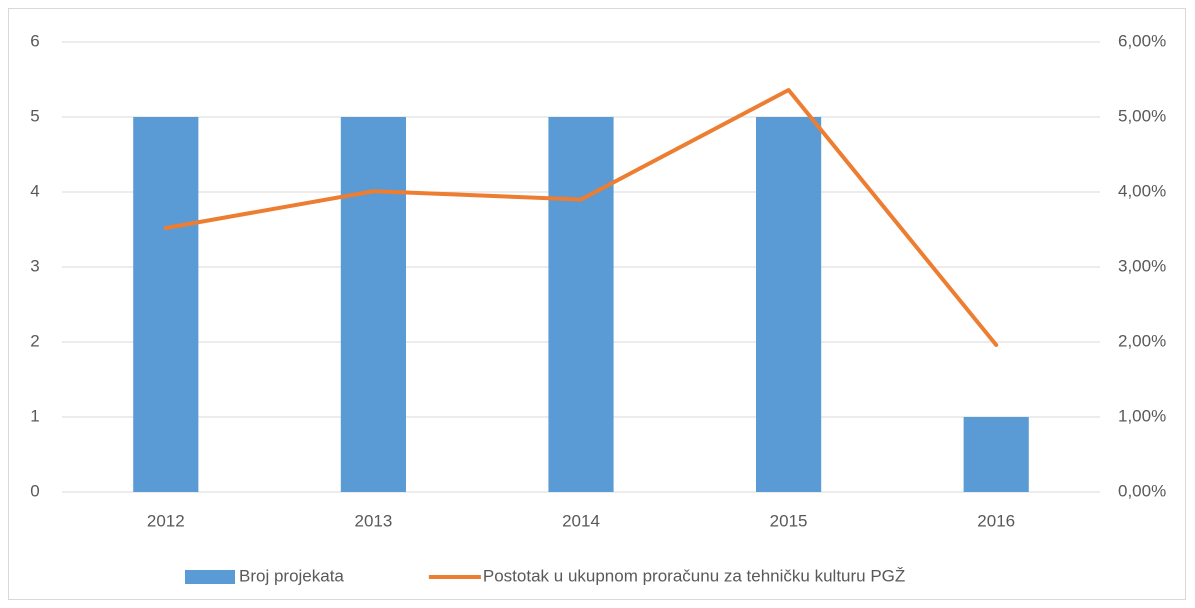  What do you see at coordinates (581, 520) in the screenshot?
I see `x-tick-label: 2014` at bounding box center [581, 520].